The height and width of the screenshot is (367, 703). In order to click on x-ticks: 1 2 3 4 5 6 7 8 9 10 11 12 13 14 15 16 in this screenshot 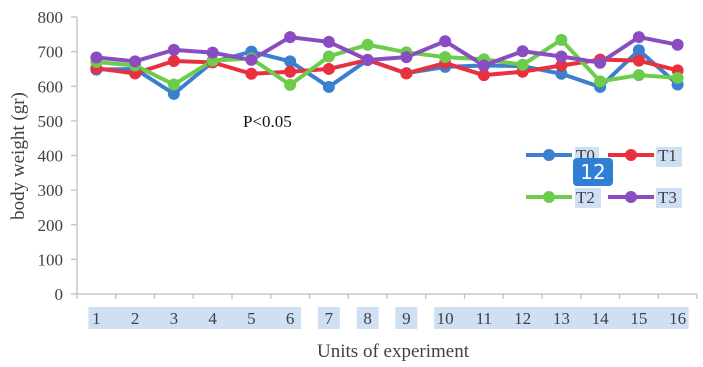, I will do `click(387, 311)`.